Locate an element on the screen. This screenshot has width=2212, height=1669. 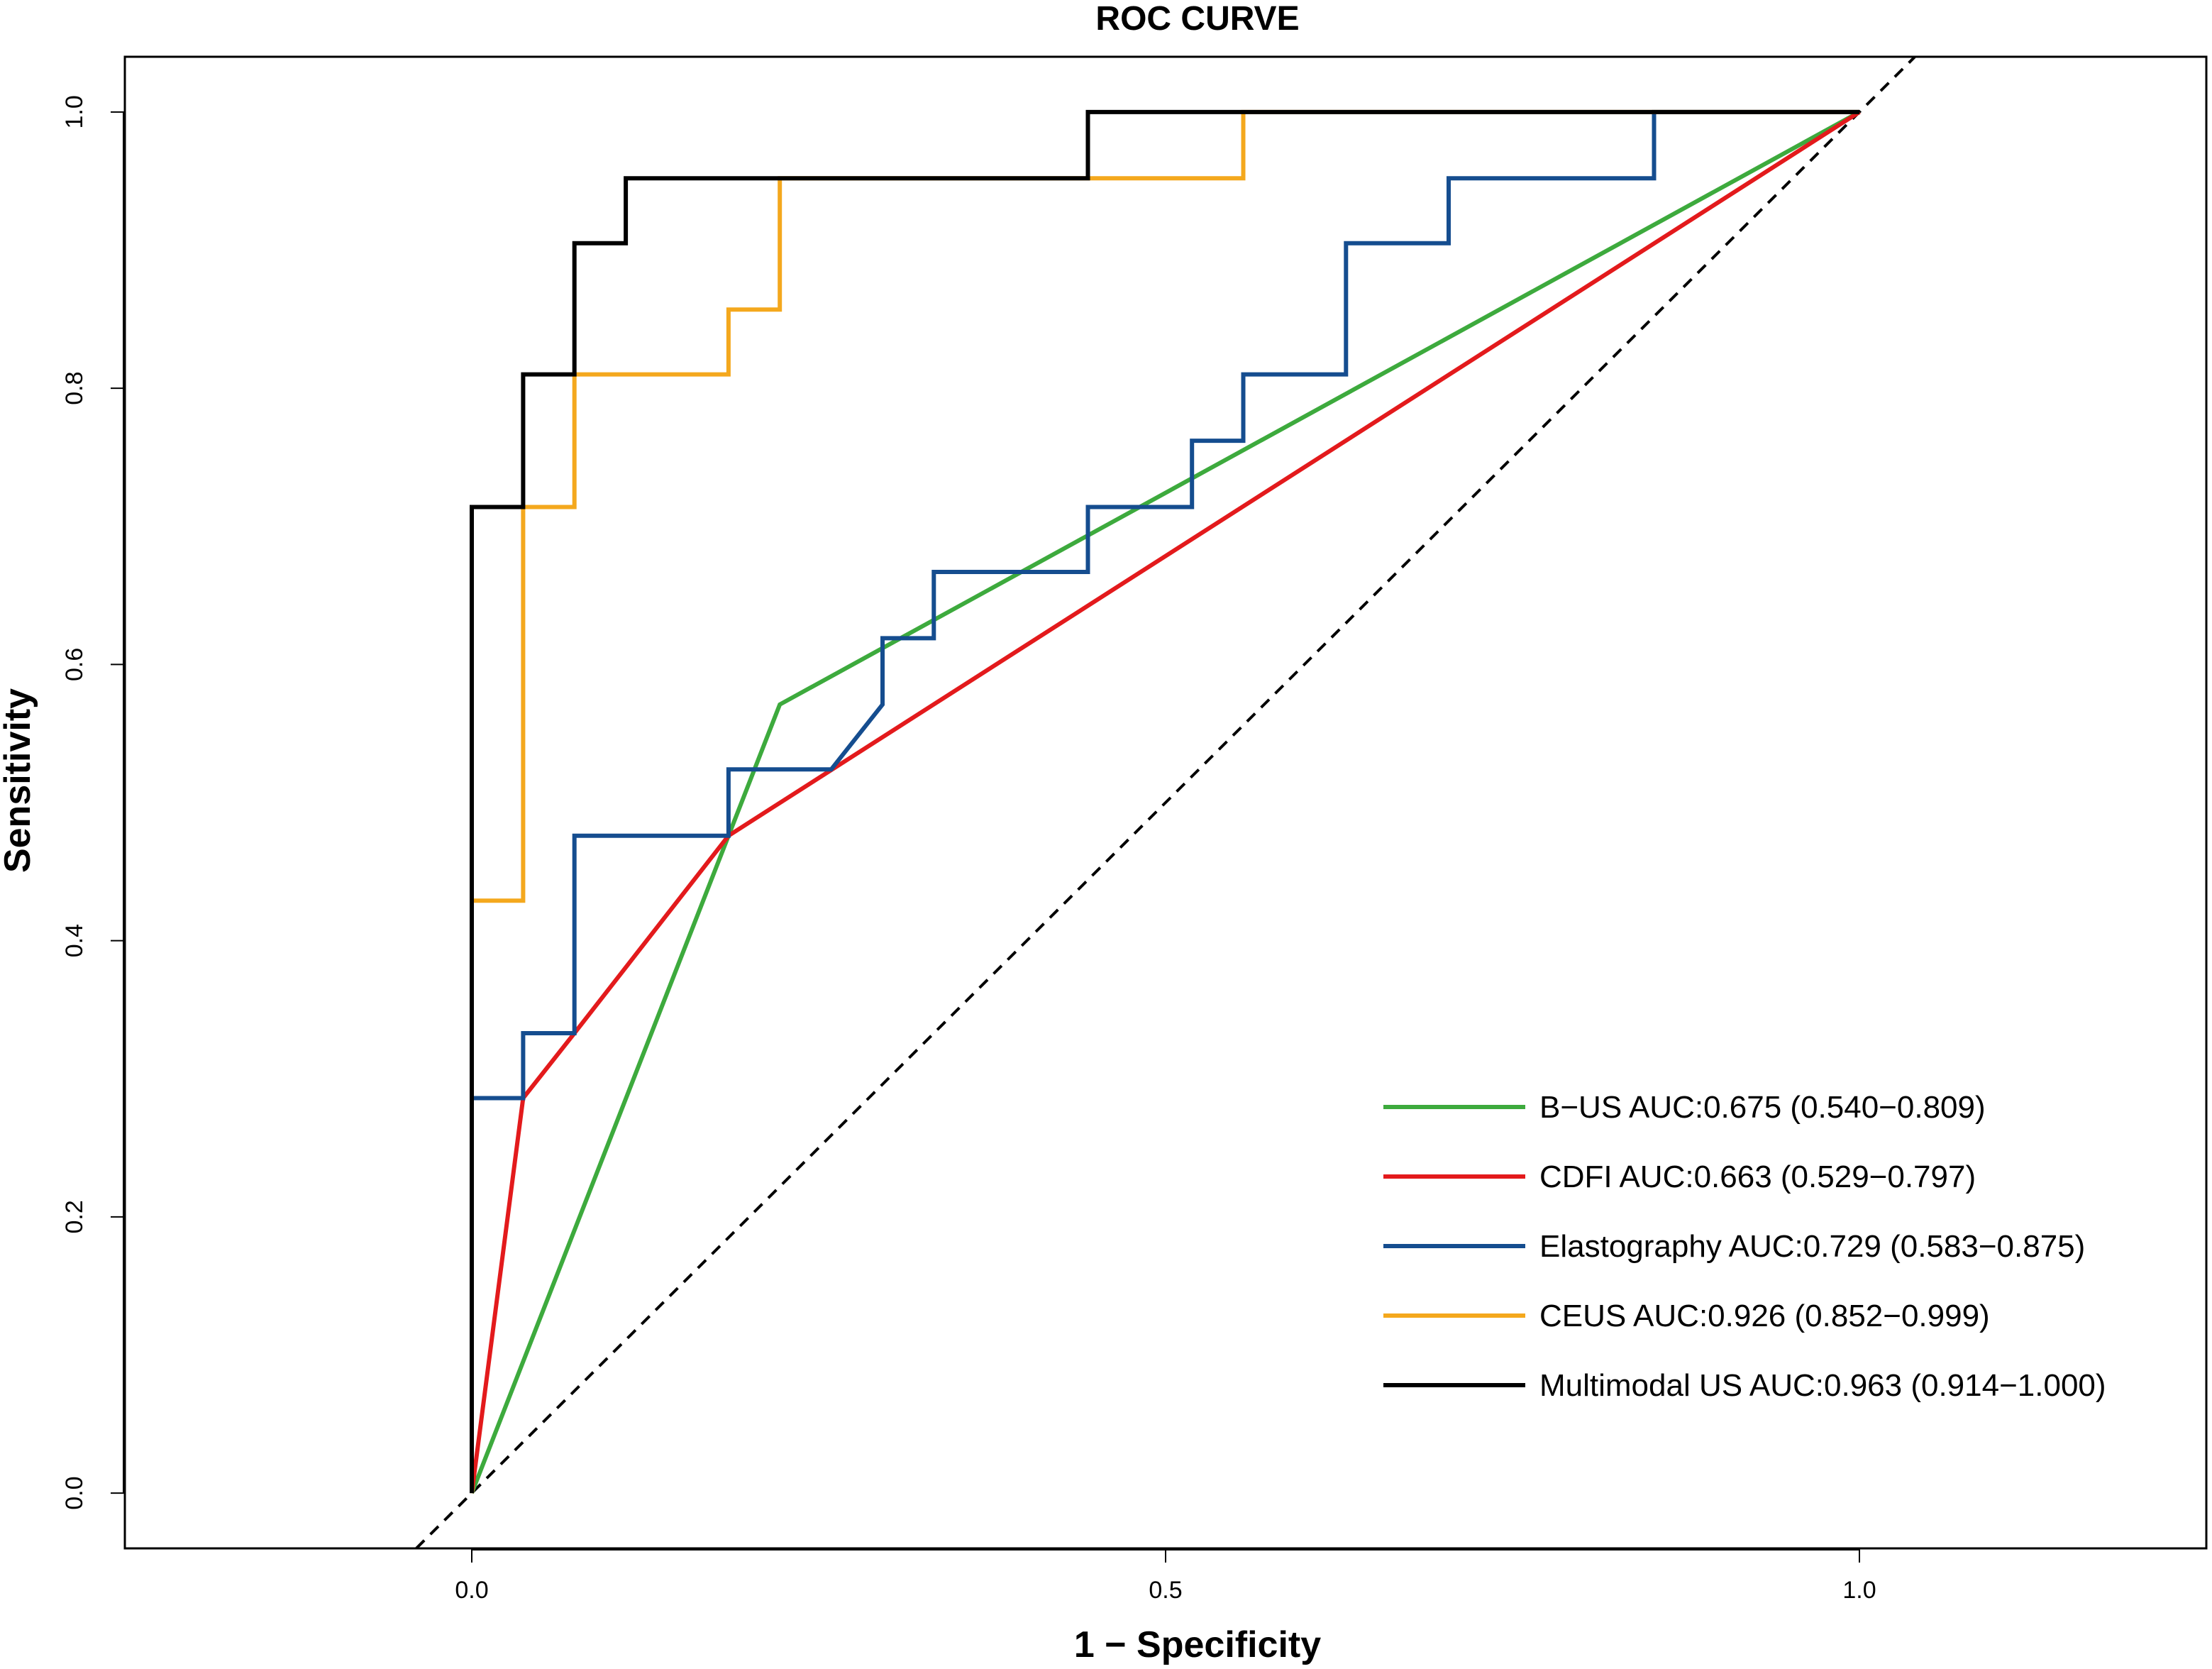
y-tick-label: 0.8 is located at coordinates (74, 387).